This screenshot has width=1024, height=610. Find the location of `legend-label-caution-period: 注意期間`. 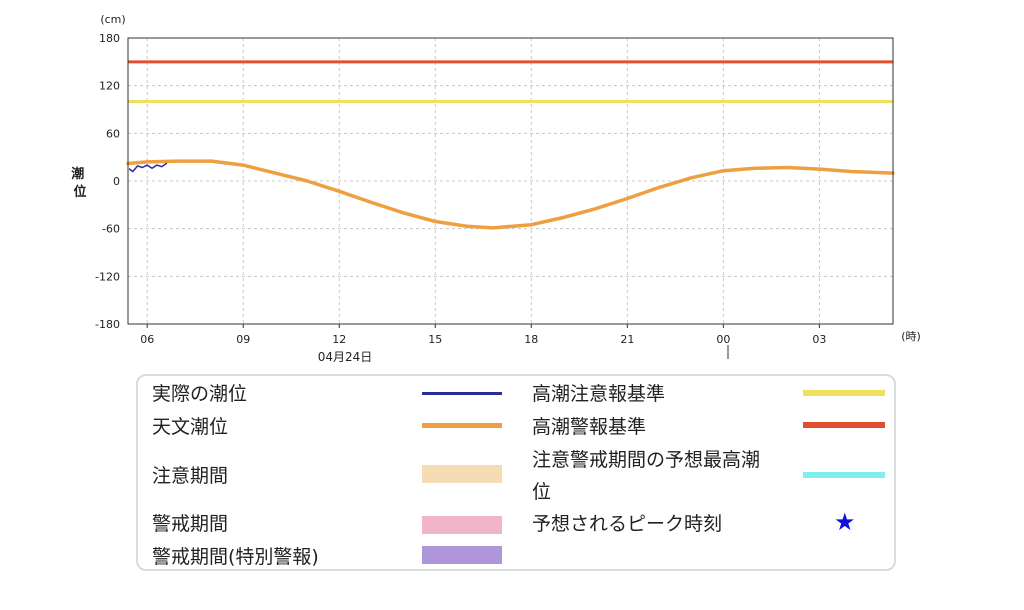

legend-label-caution-period: 注意期間 is located at coordinates (190, 476).